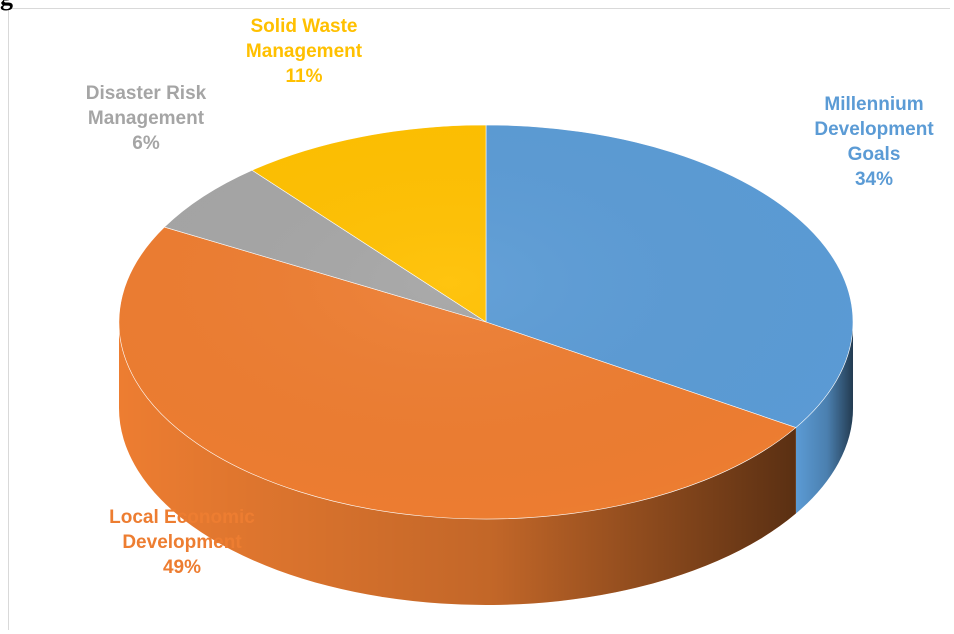  Describe the element at coordinates (874, 154) in the screenshot. I see `slice-label-line: Goals` at that location.